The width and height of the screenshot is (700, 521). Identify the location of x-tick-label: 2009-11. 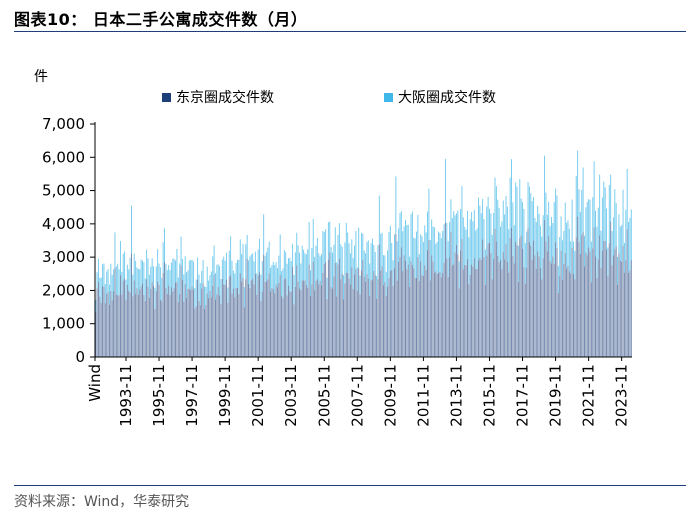
(390, 395).